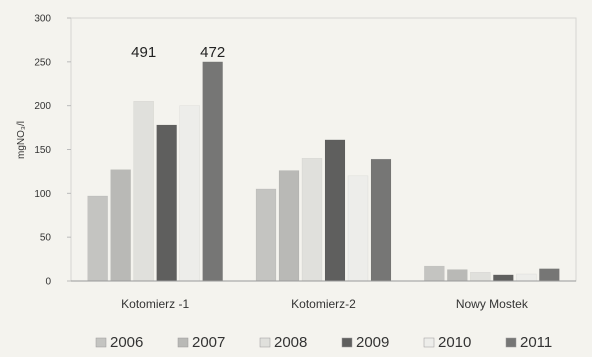 Image resolution: width=592 pixels, height=357 pixels. I want to click on legend-swatch-2007, so click(183, 342).